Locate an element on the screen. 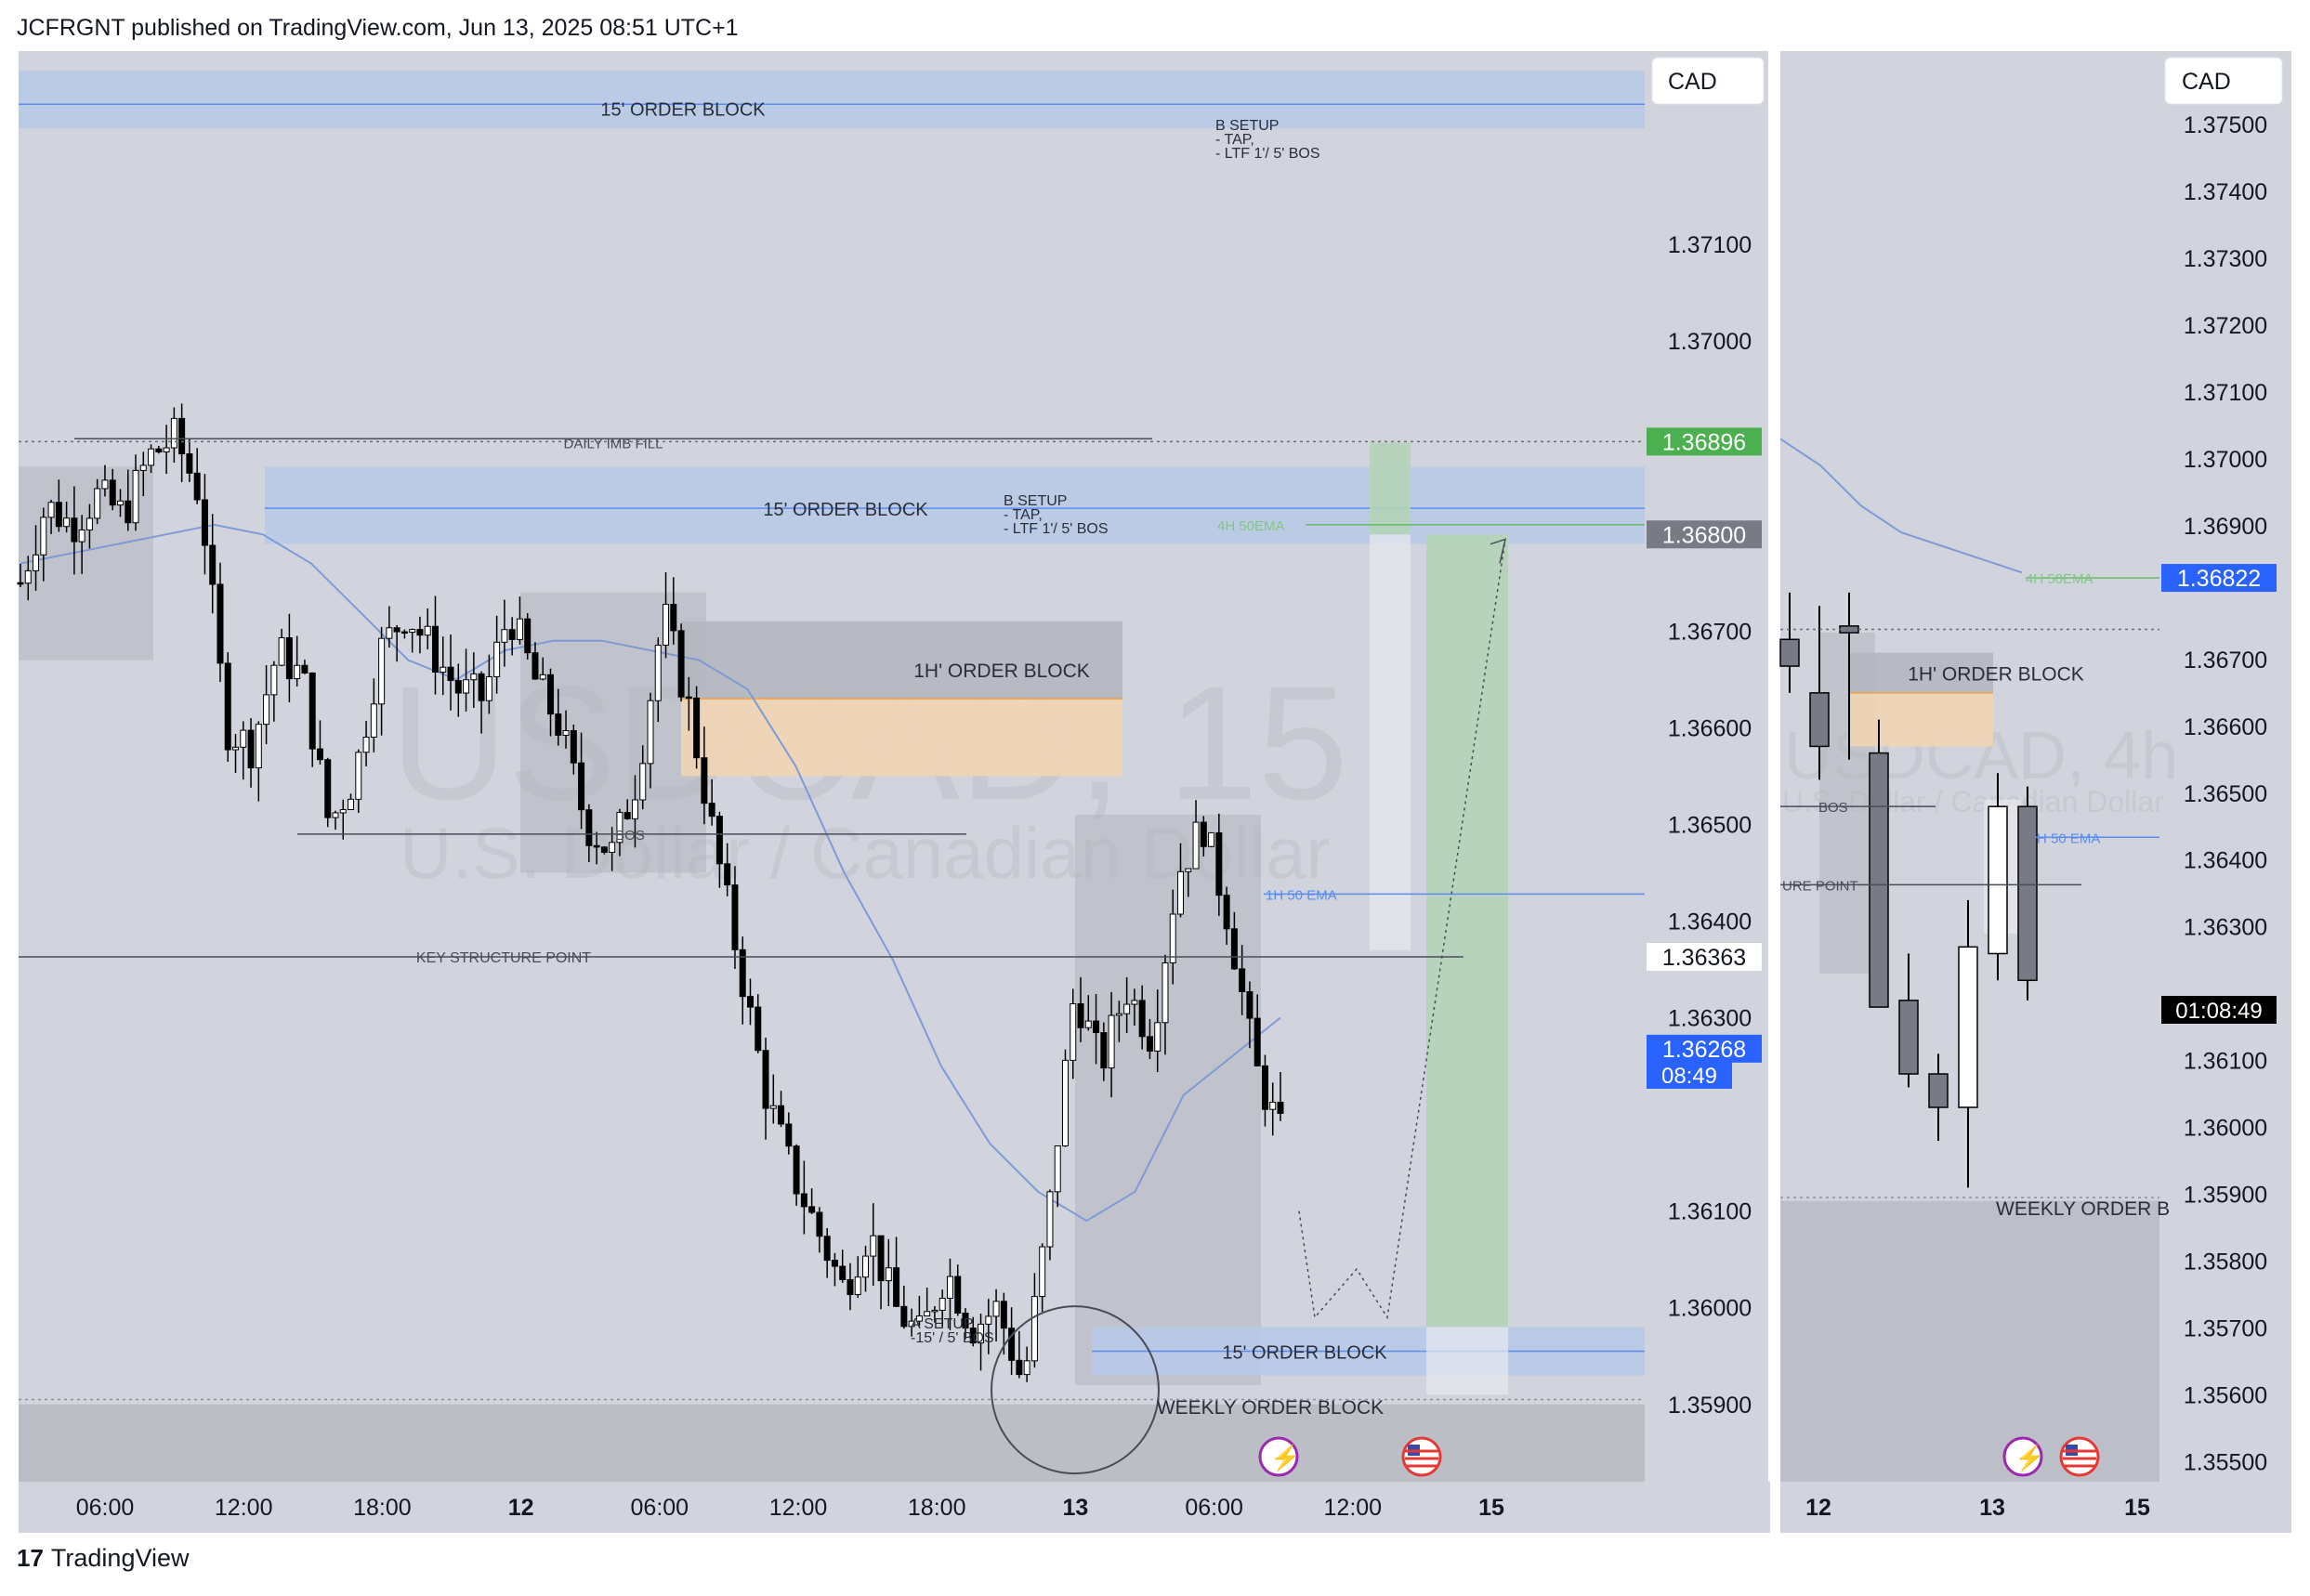 The height and width of the screenshot is (1596, 2310). b-setup-top-text: - TAP, is located at coordinates (1234, 140).